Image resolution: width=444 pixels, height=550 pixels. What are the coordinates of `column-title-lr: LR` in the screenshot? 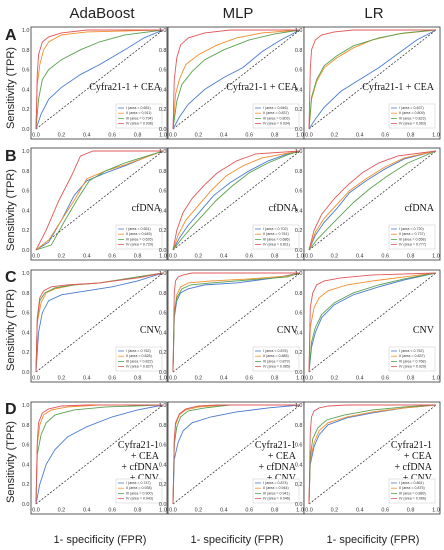 It's located at (373, 13).